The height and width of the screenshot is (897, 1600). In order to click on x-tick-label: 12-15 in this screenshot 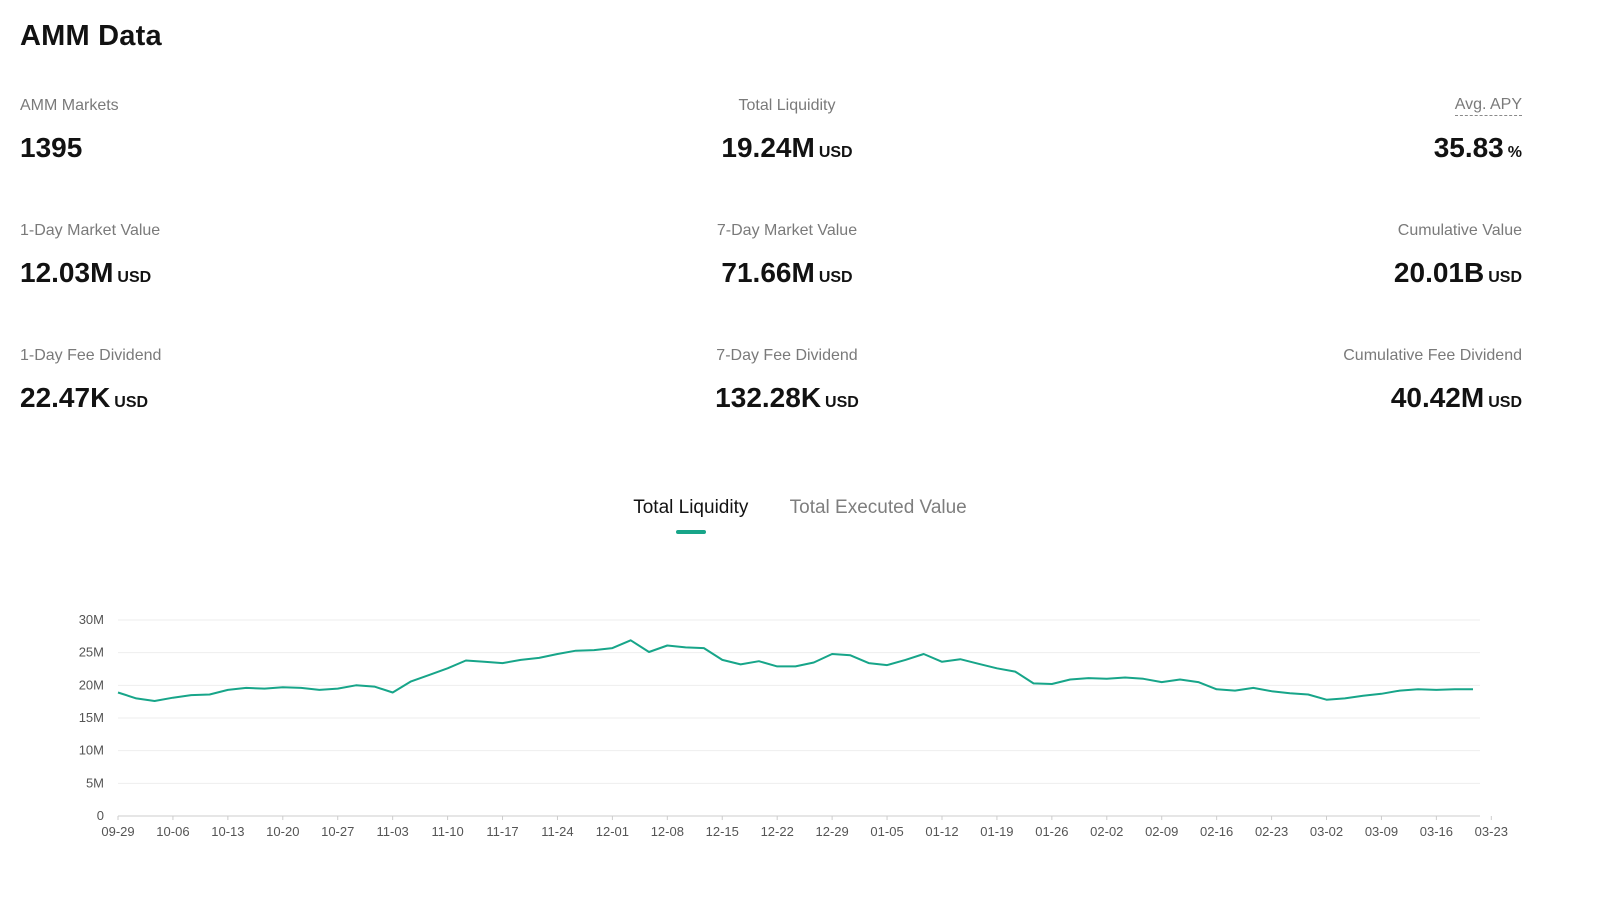, I will do `click(722, 831)`.